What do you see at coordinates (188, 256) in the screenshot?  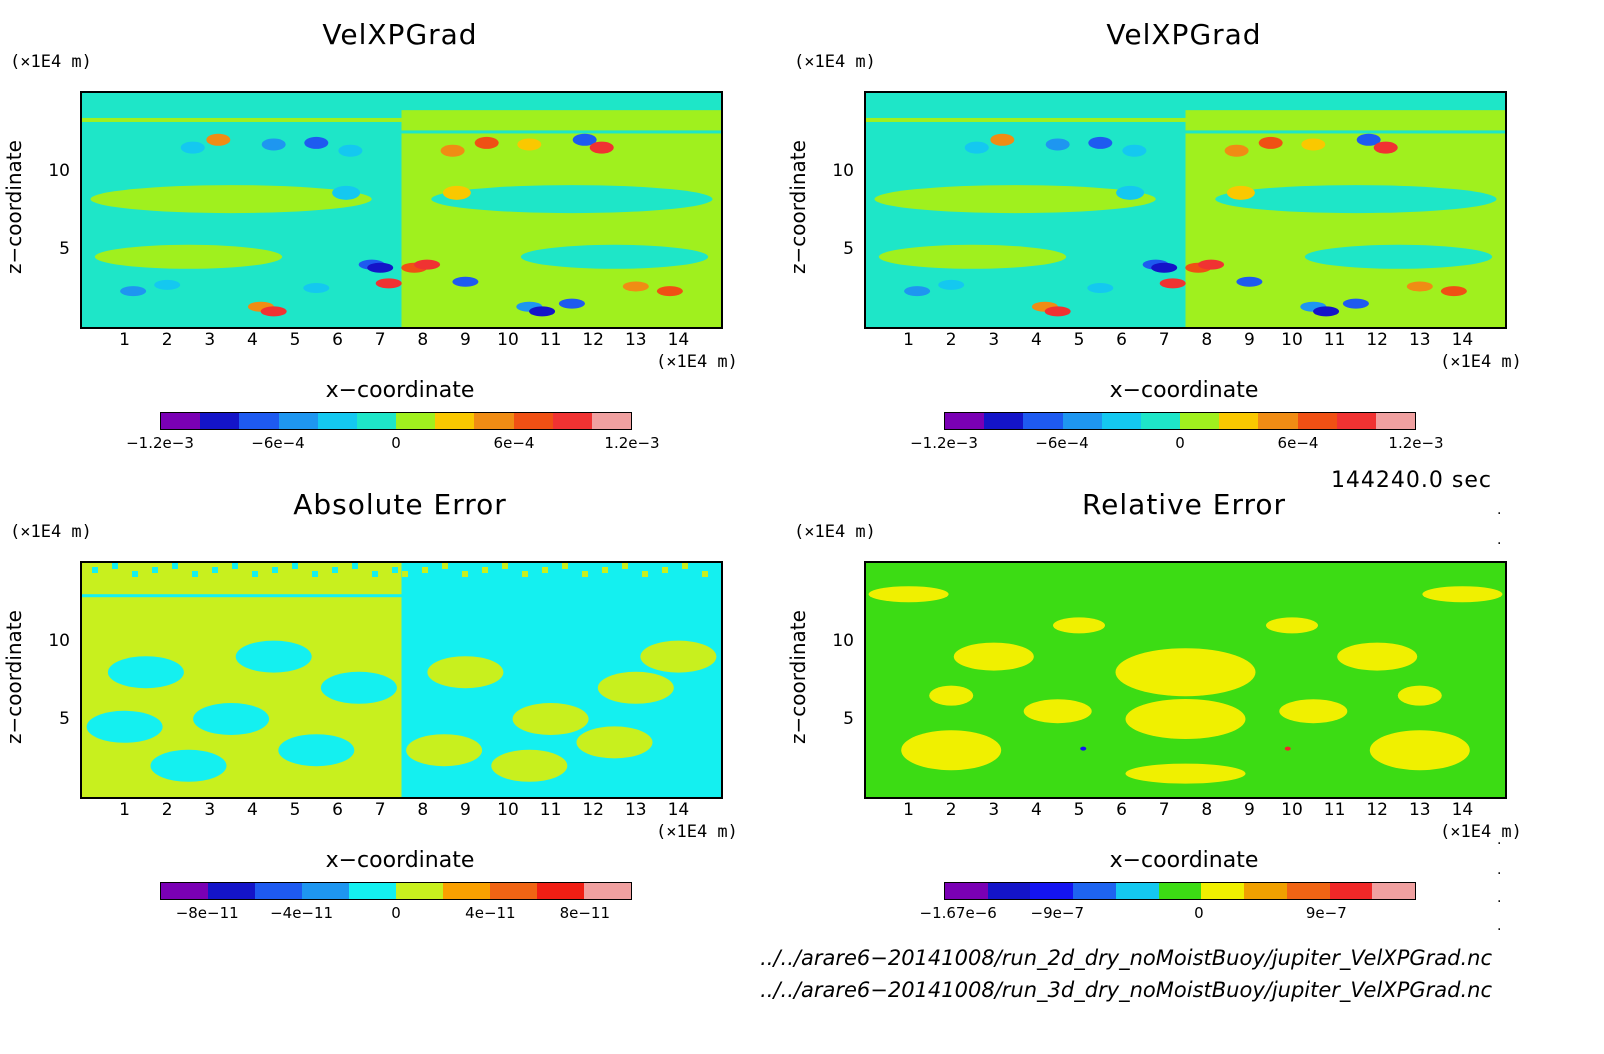 I see `region` at bounding box center [188, 256].